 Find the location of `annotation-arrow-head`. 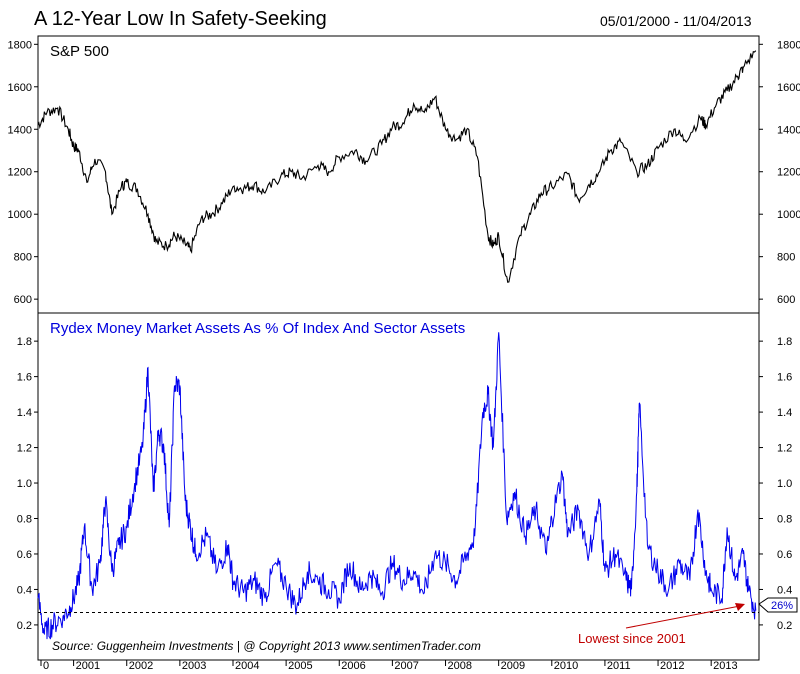

annotation-arrow-head is located at coordinates (740, 607).